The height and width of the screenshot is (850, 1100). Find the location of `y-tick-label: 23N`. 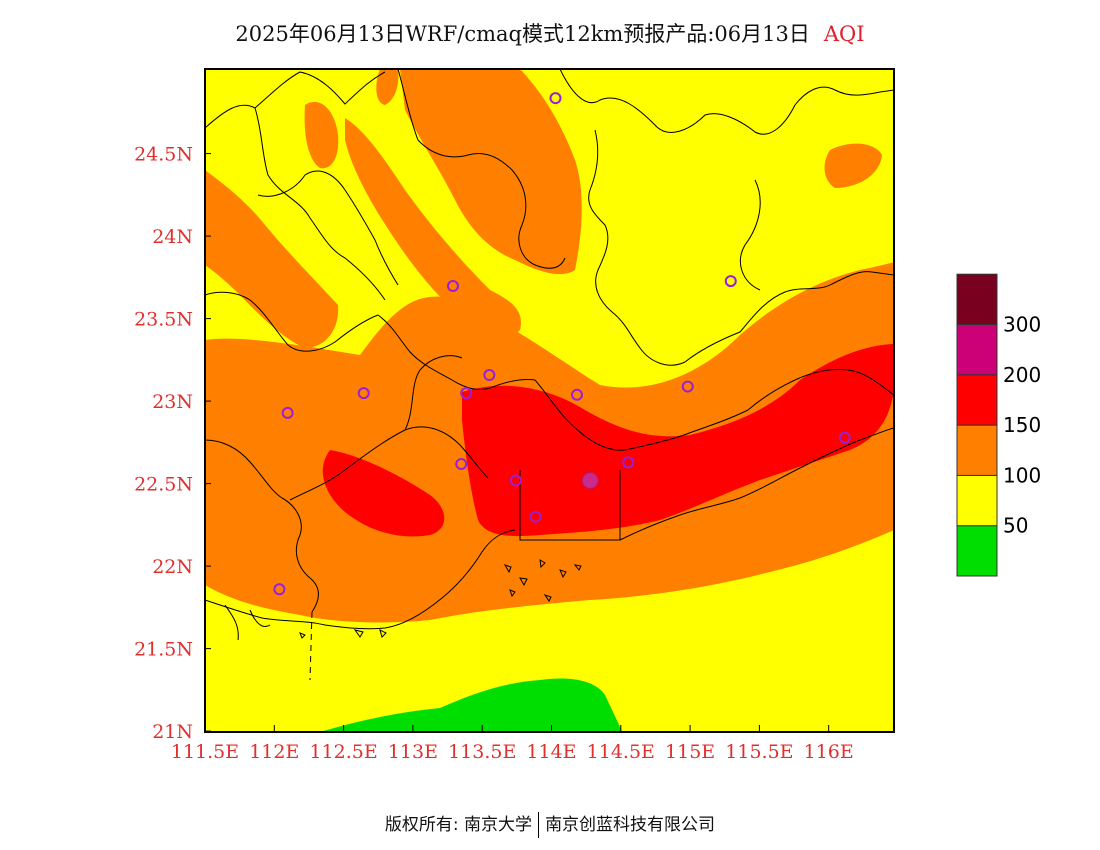

y-tick-label: 23N is located at coordinates (172, 402).